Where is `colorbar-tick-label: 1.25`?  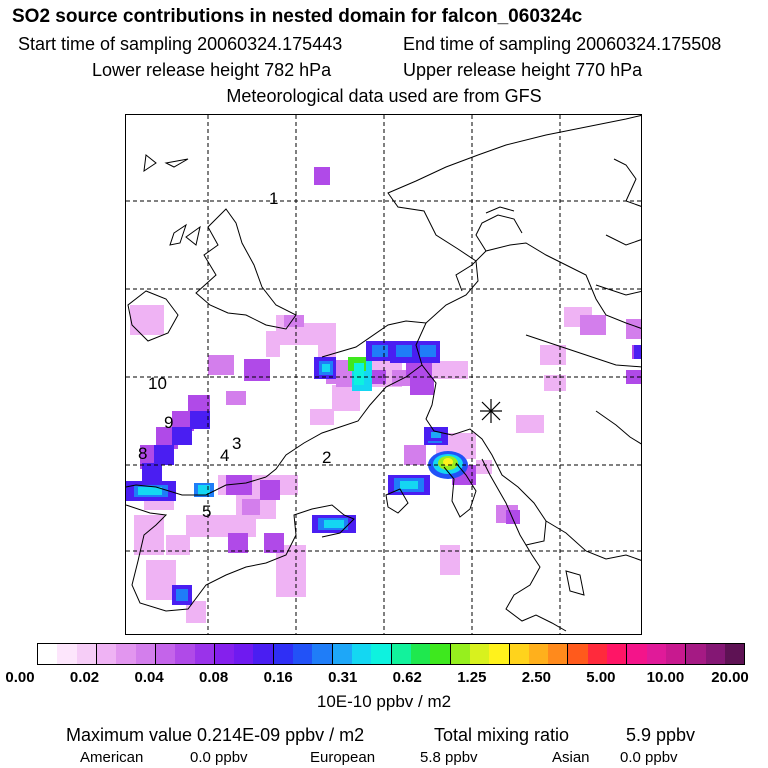
colorbar-tick-label: 1.25 is located at coordinates (472, 677).